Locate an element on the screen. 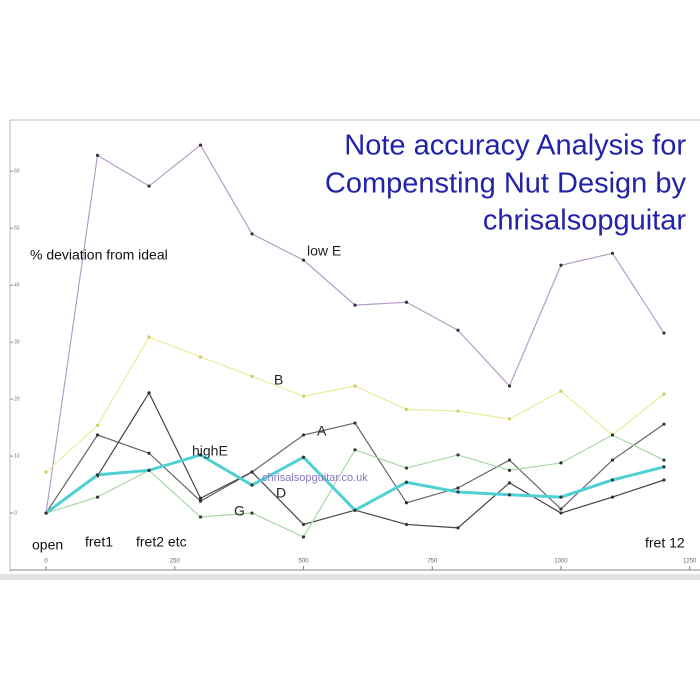  chart-title-line: chrisalsopguitar is located at coordinates (584, 221).